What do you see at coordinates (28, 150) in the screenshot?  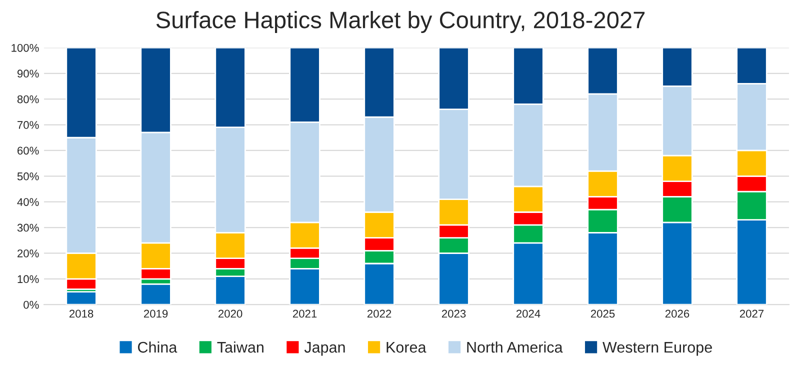 I see `y-tick-label: 60%` at bounding box center [28, 150].